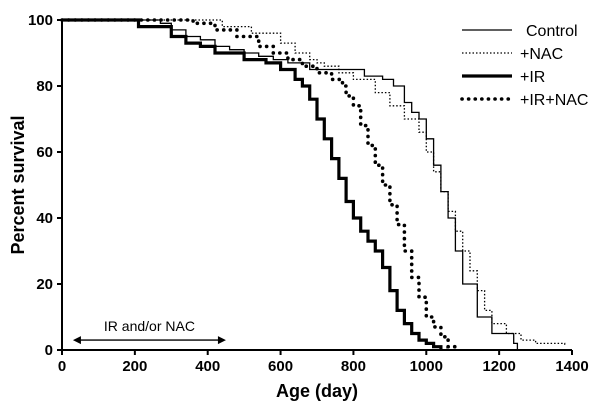  Describe the element at coordinates (532, 77) in the screenshot. I see `legend-label-3: +IR` at that location.